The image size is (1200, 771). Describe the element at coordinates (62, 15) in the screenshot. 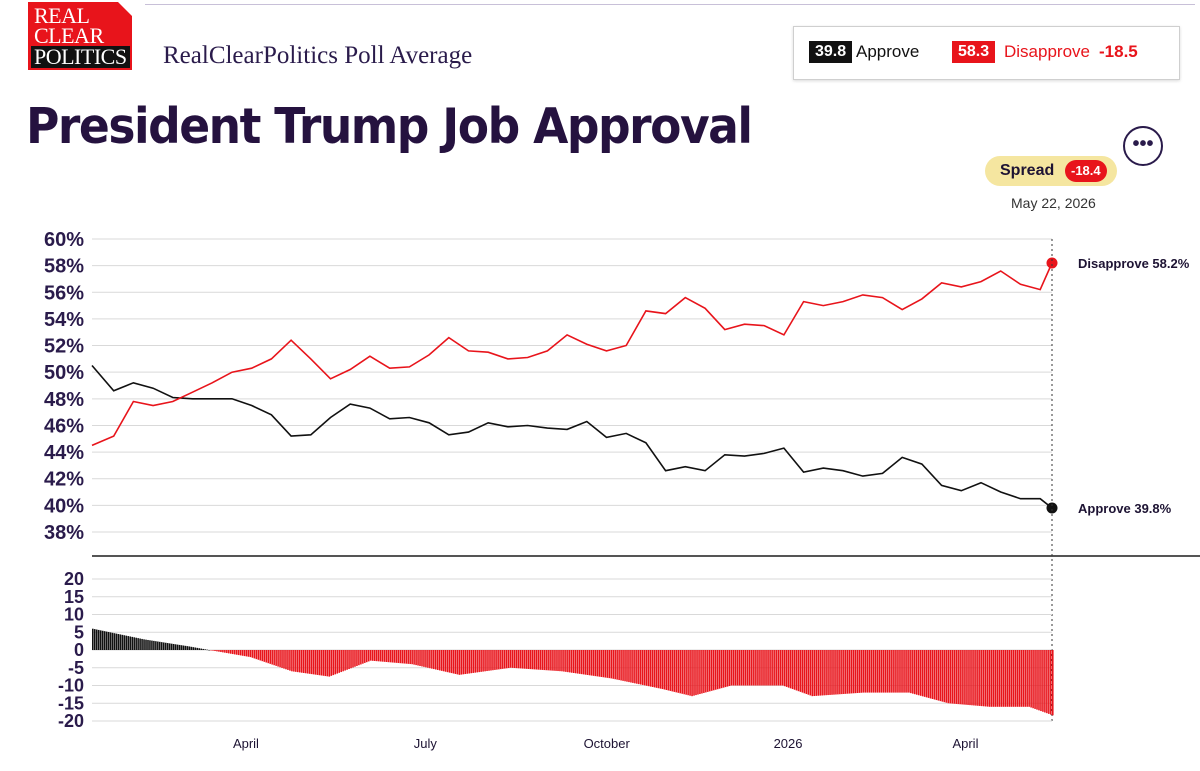

I see `logo-text-real: REAL` at that location.